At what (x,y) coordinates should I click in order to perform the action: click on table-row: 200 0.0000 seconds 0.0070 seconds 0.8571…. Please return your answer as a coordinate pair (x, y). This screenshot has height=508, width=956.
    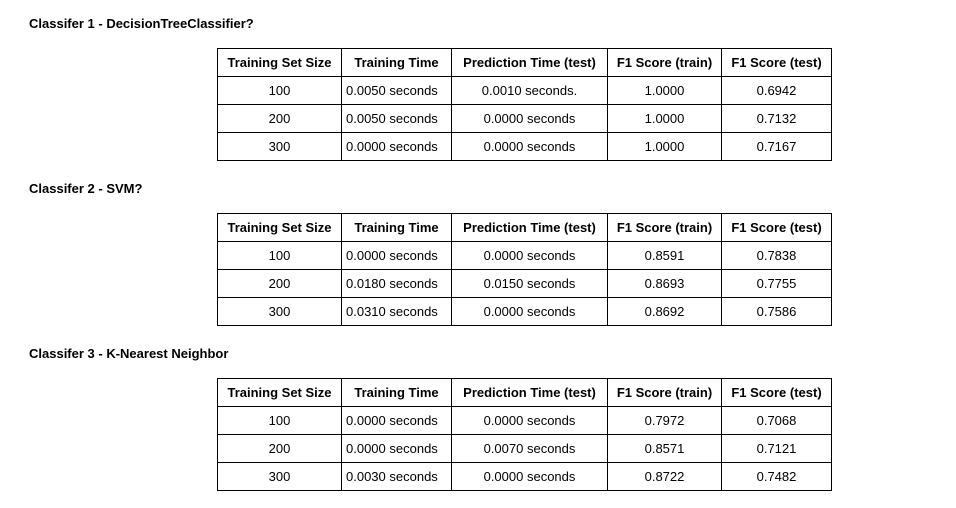
    Looking at the image, I should click on (524, 448).